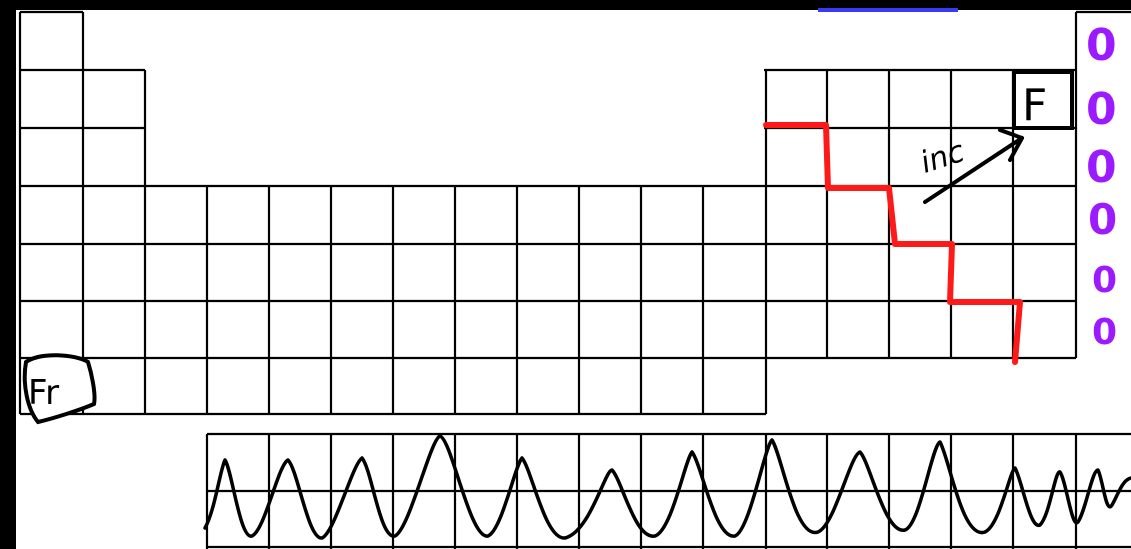 Image resolution: width=1131 pixels, height=549 pixels. Describe the element at coordinates (893, 243) in the screenshot. I see `metalloid-staircase-line` at that location.